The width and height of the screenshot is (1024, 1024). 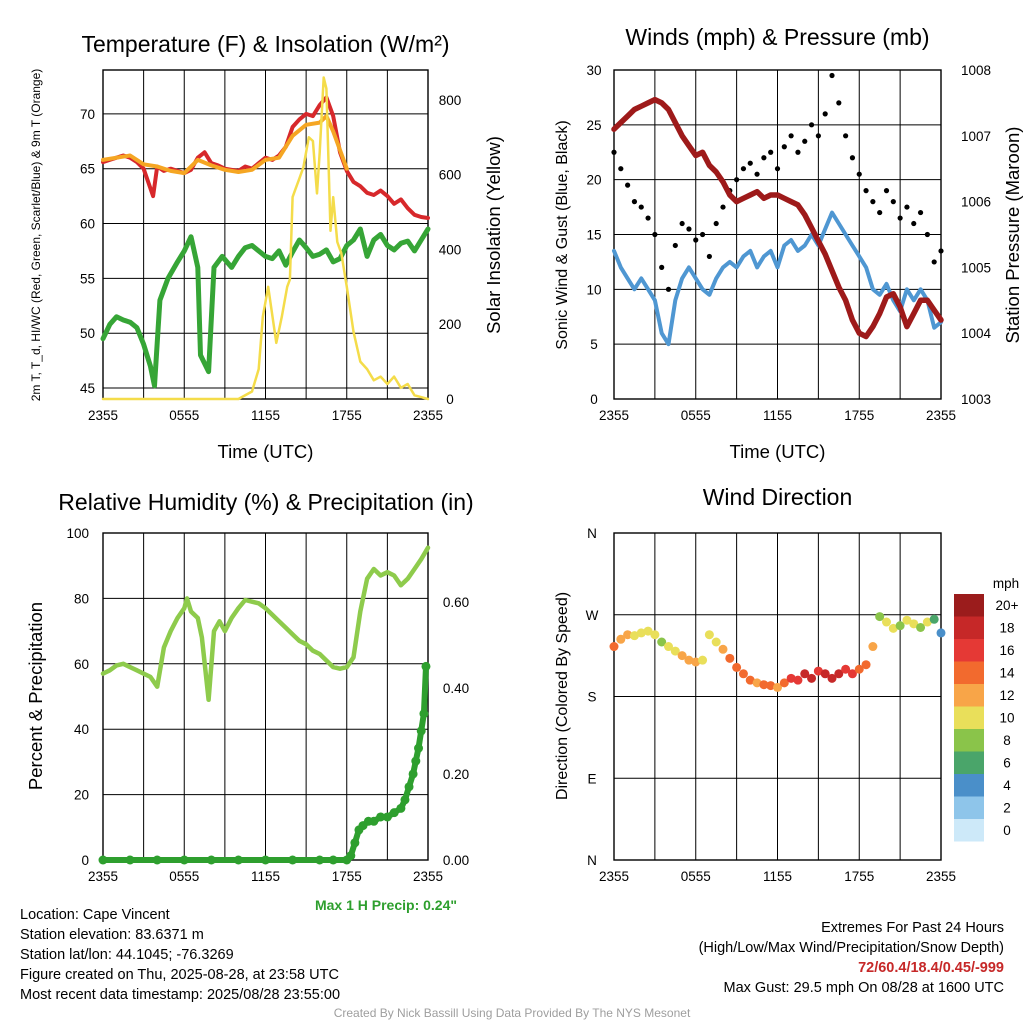 What do you see at coordinates (265, 624) in the screenshot?
I see `rh-series-line` at bounding box center [265, 624].